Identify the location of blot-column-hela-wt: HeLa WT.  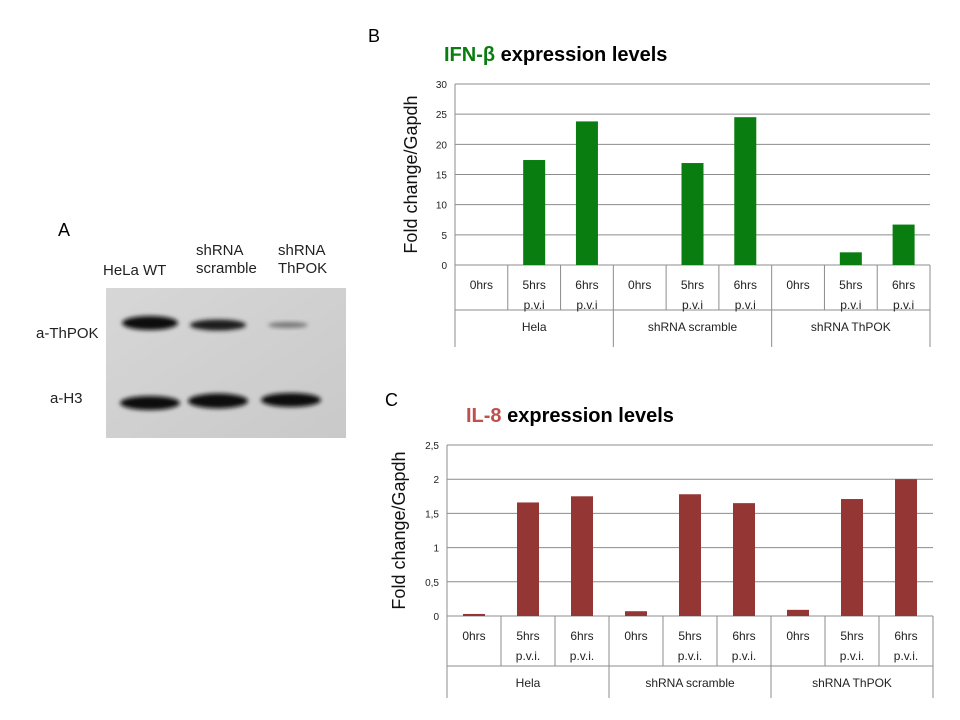
(134, 271).